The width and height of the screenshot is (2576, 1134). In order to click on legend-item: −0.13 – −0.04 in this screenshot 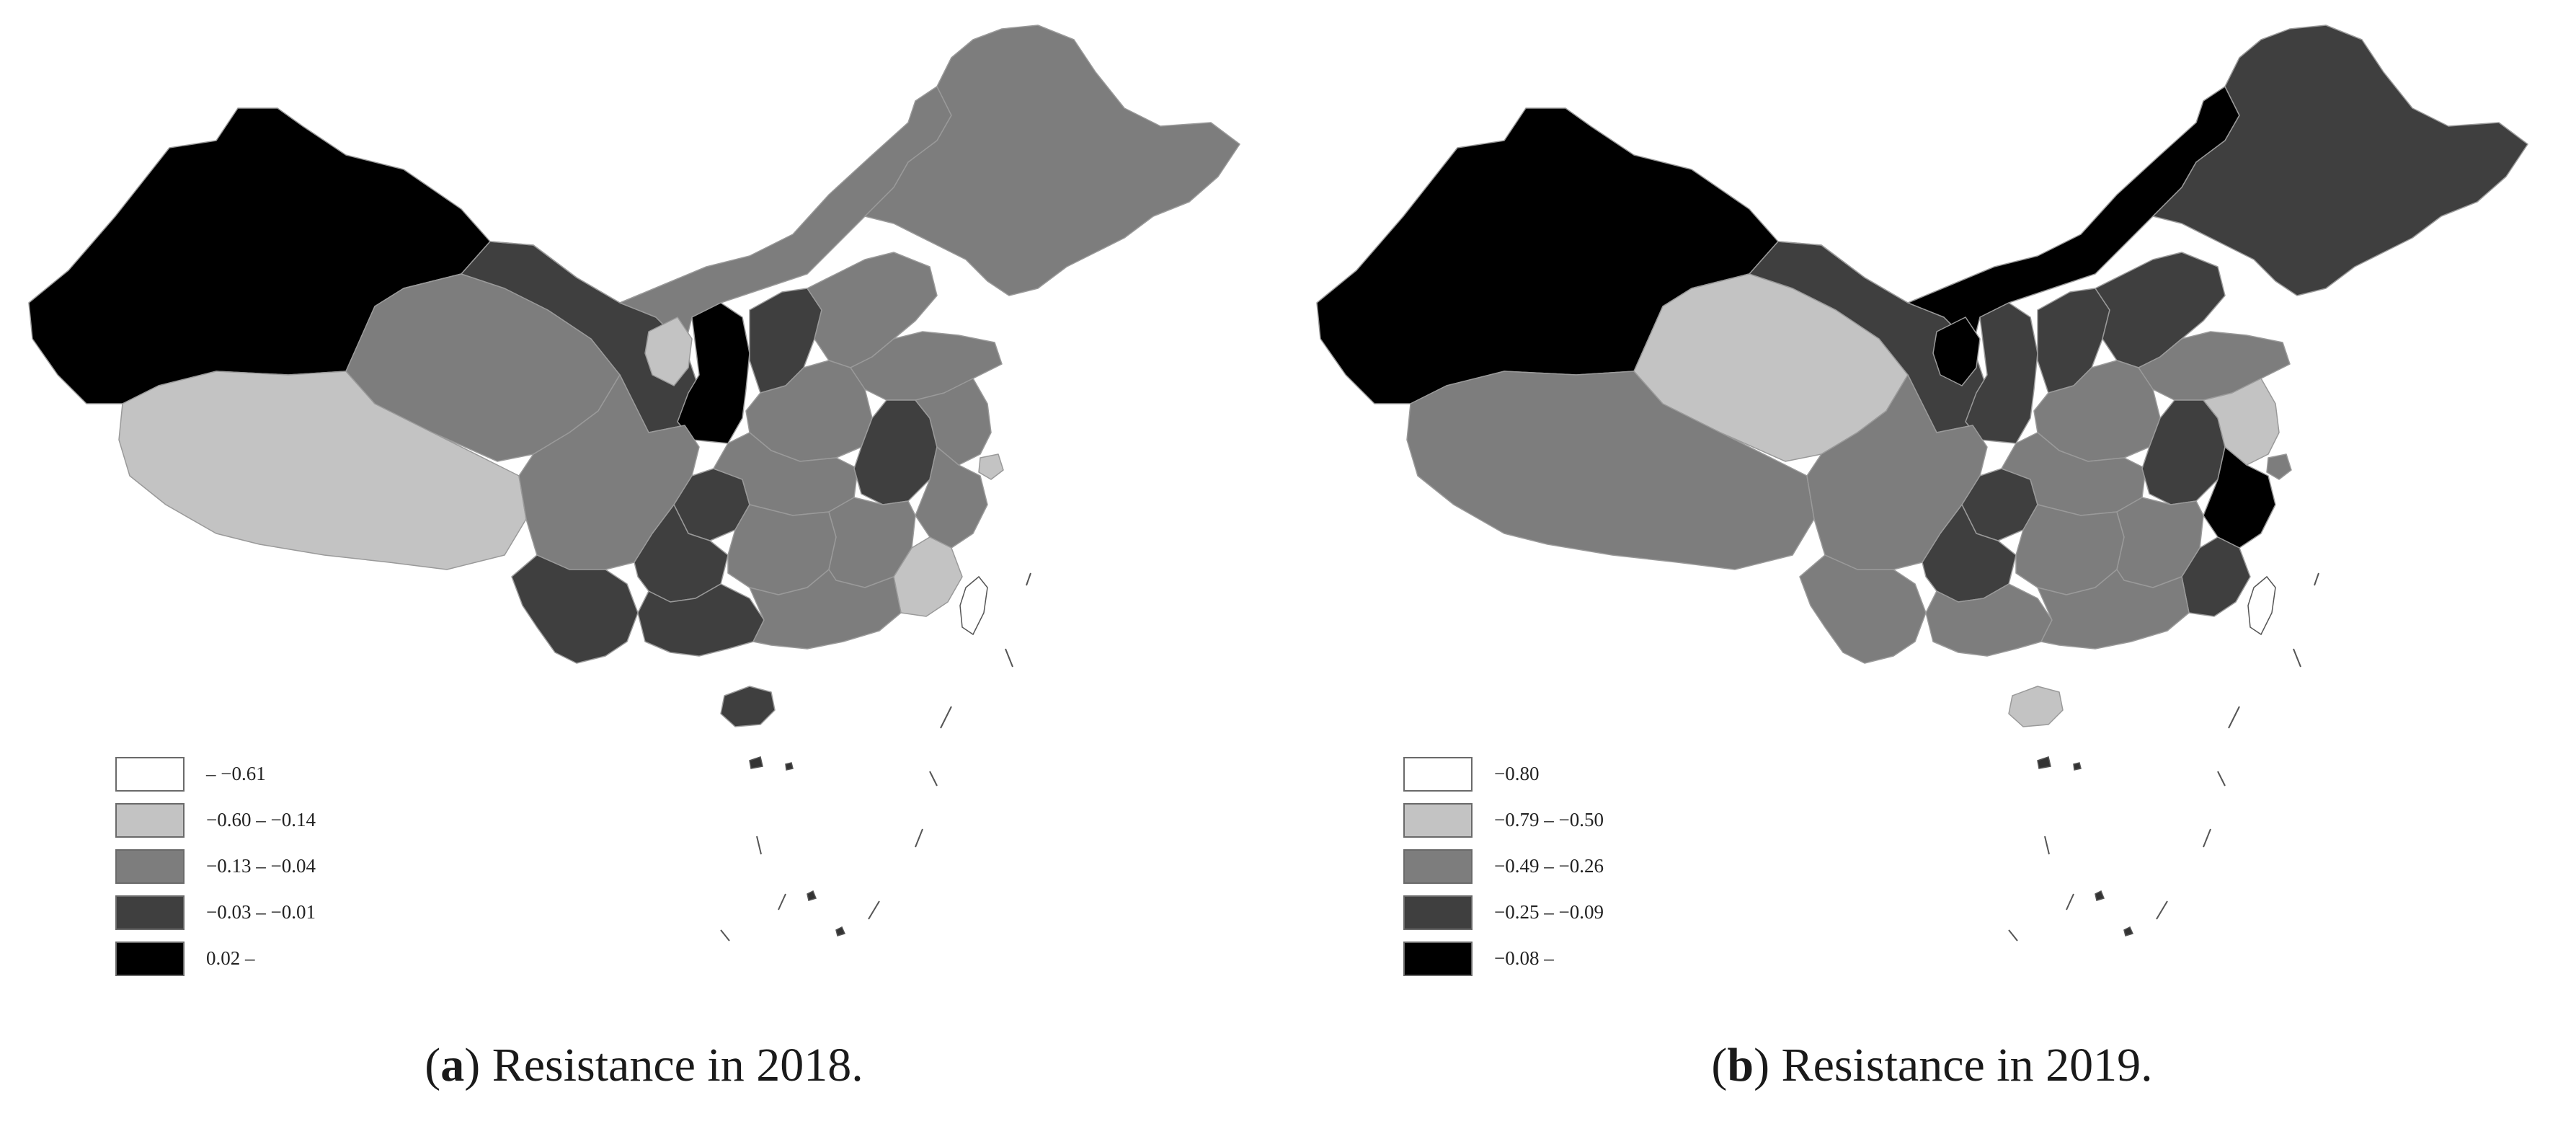, I will do `click(266, 865)`.